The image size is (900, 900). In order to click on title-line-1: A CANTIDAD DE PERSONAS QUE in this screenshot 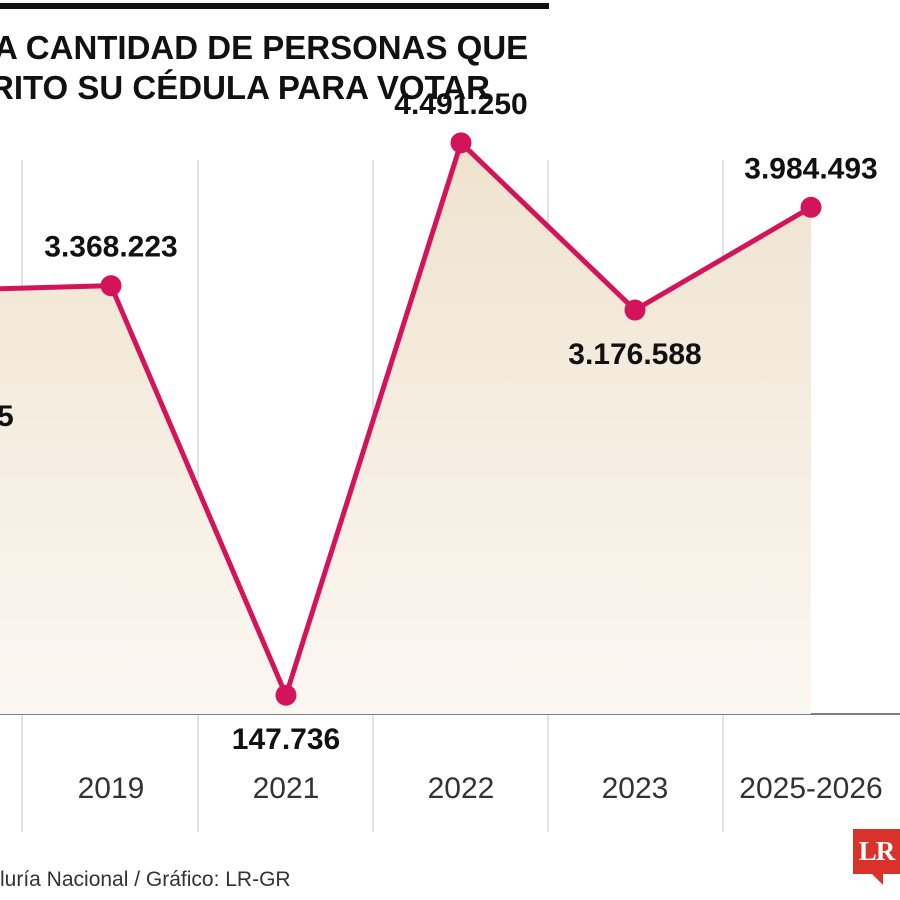, I will do `click(264, 47)`.